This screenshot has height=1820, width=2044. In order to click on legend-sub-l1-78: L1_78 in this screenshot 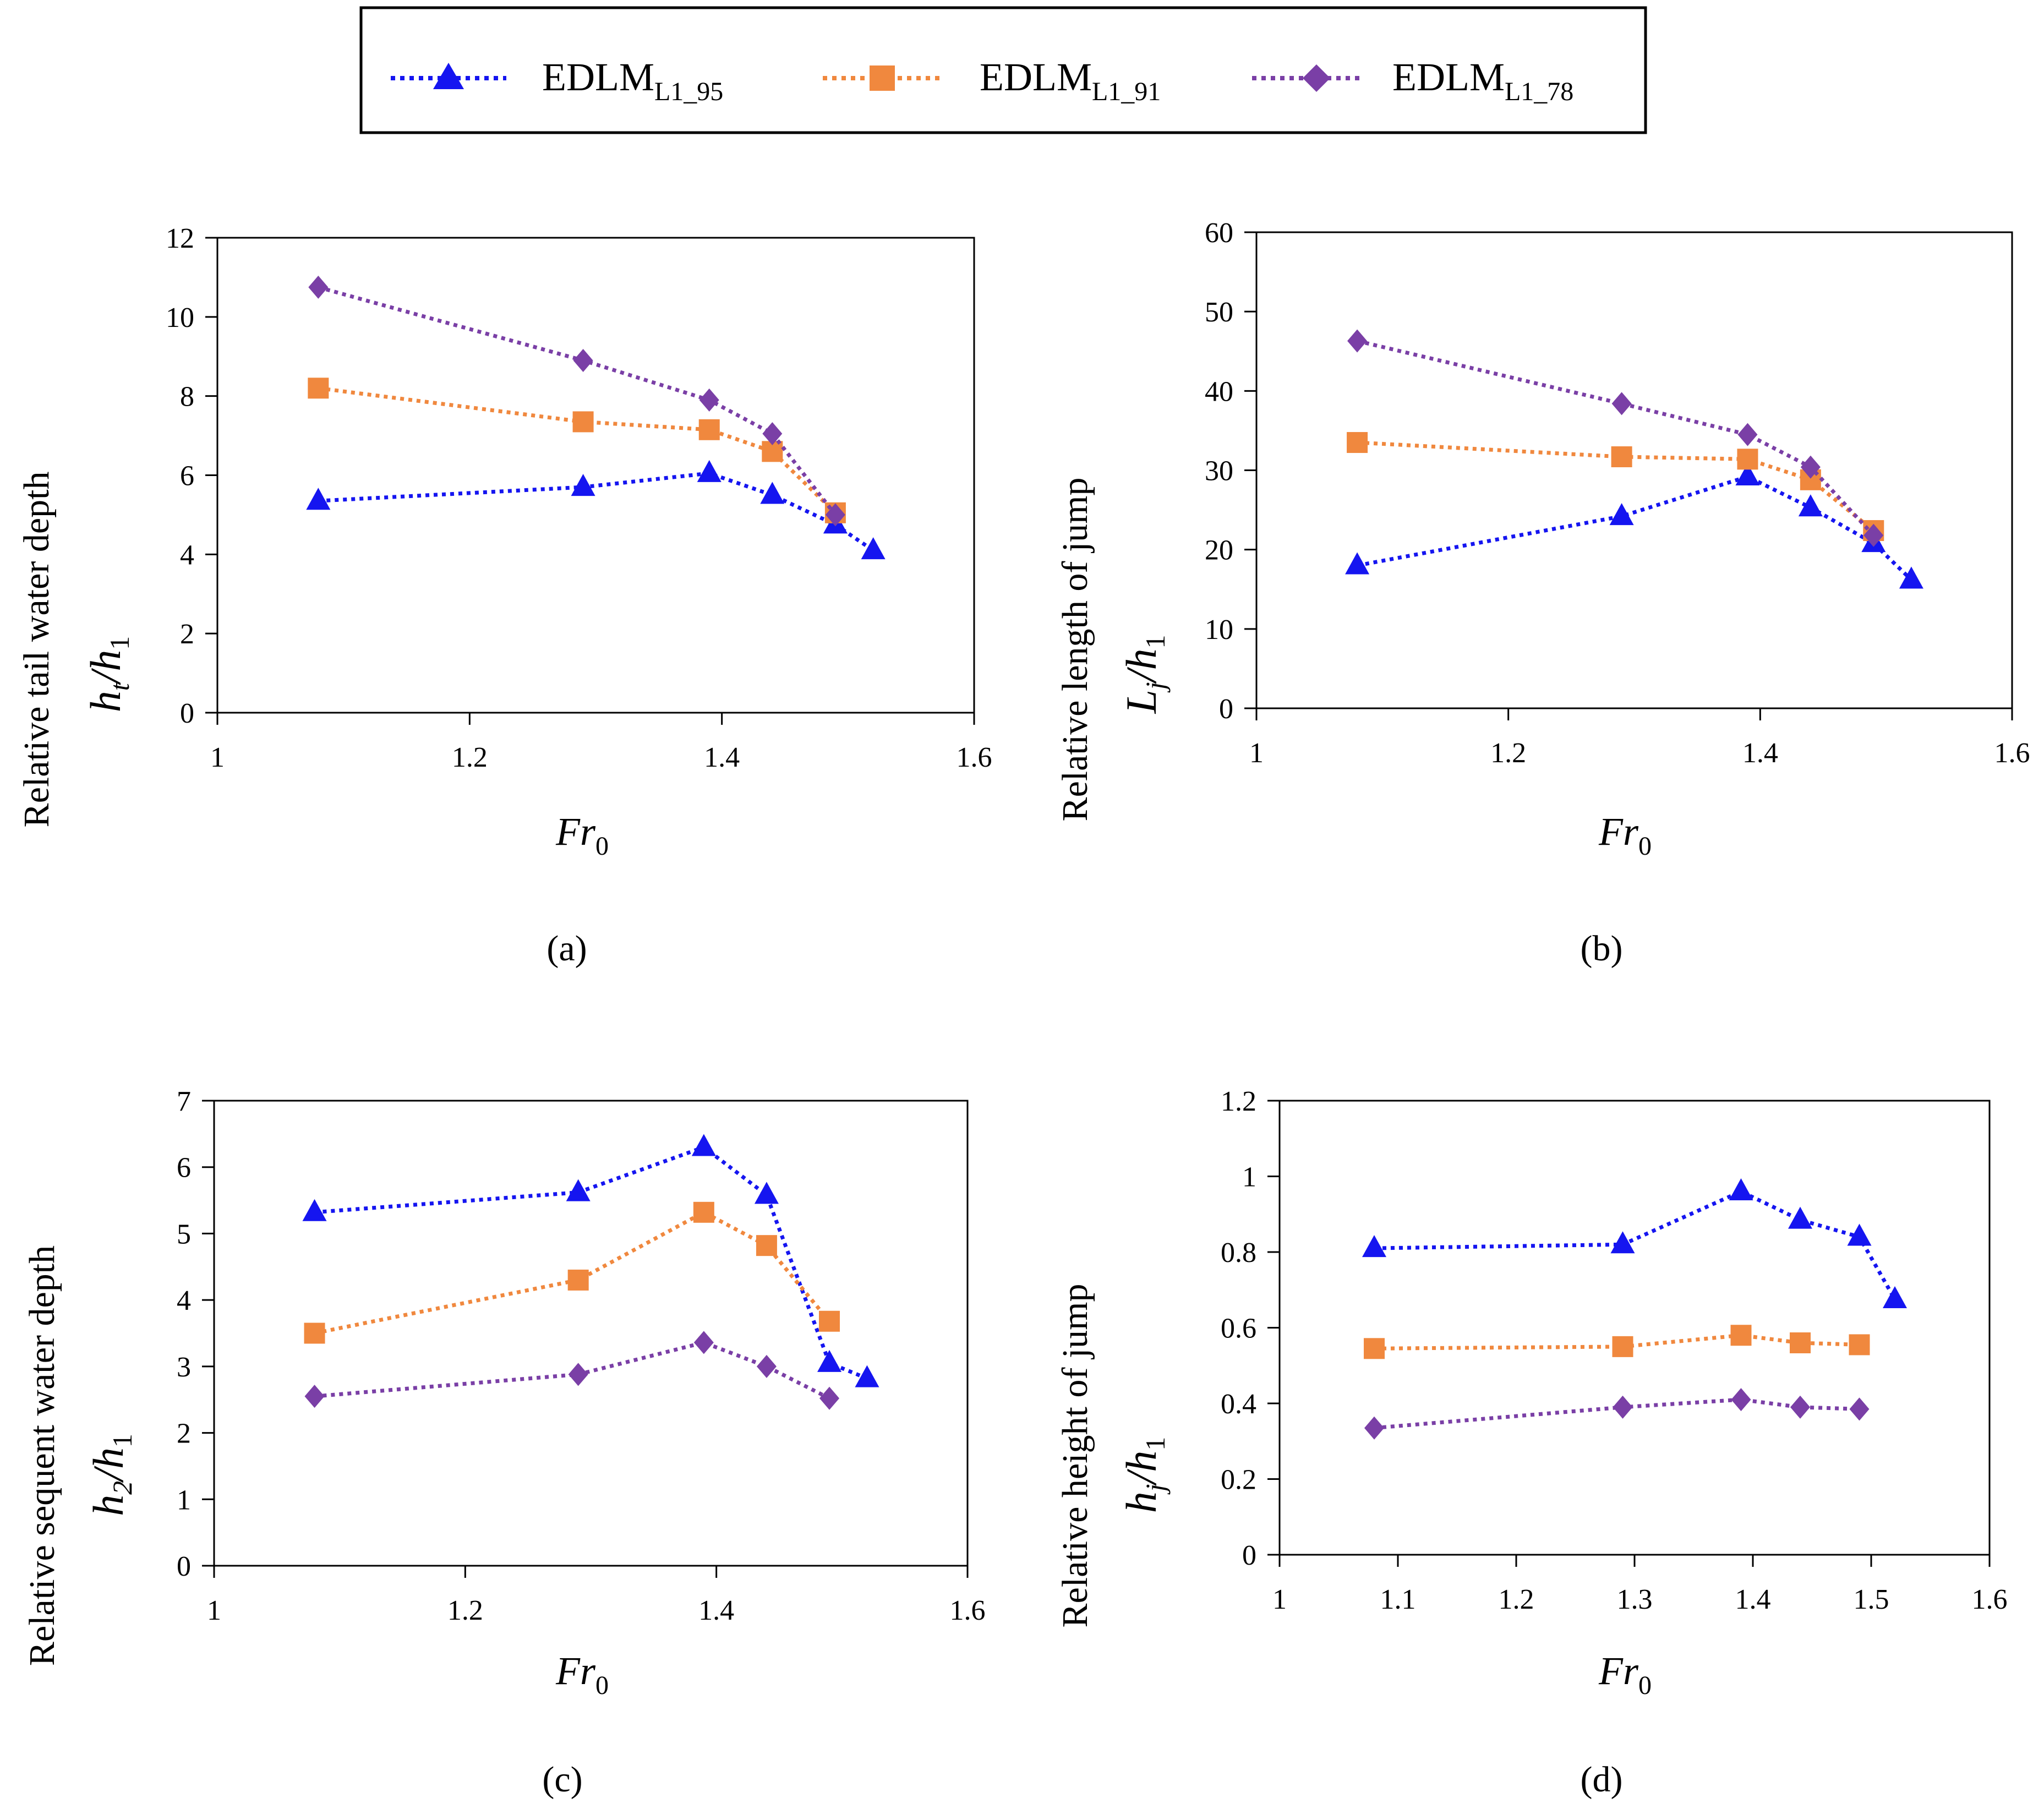, I will do `click(1539, 91)`.